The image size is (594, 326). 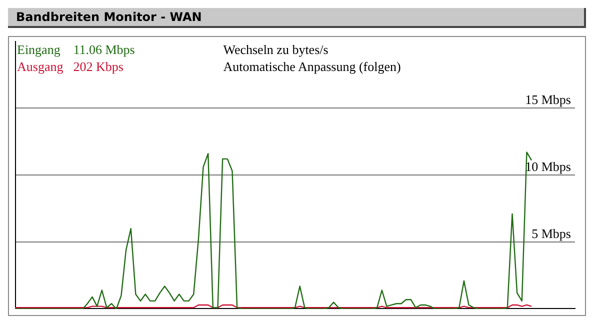 What do you see at coordinates (104, 49) in the screenshot?
I see `annotation: 11.06 Mbps` at bounding box center [104, 49].